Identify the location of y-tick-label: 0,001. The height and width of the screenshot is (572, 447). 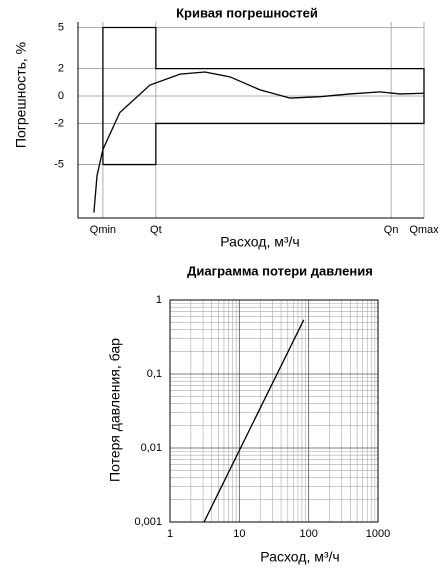
(148, 522).